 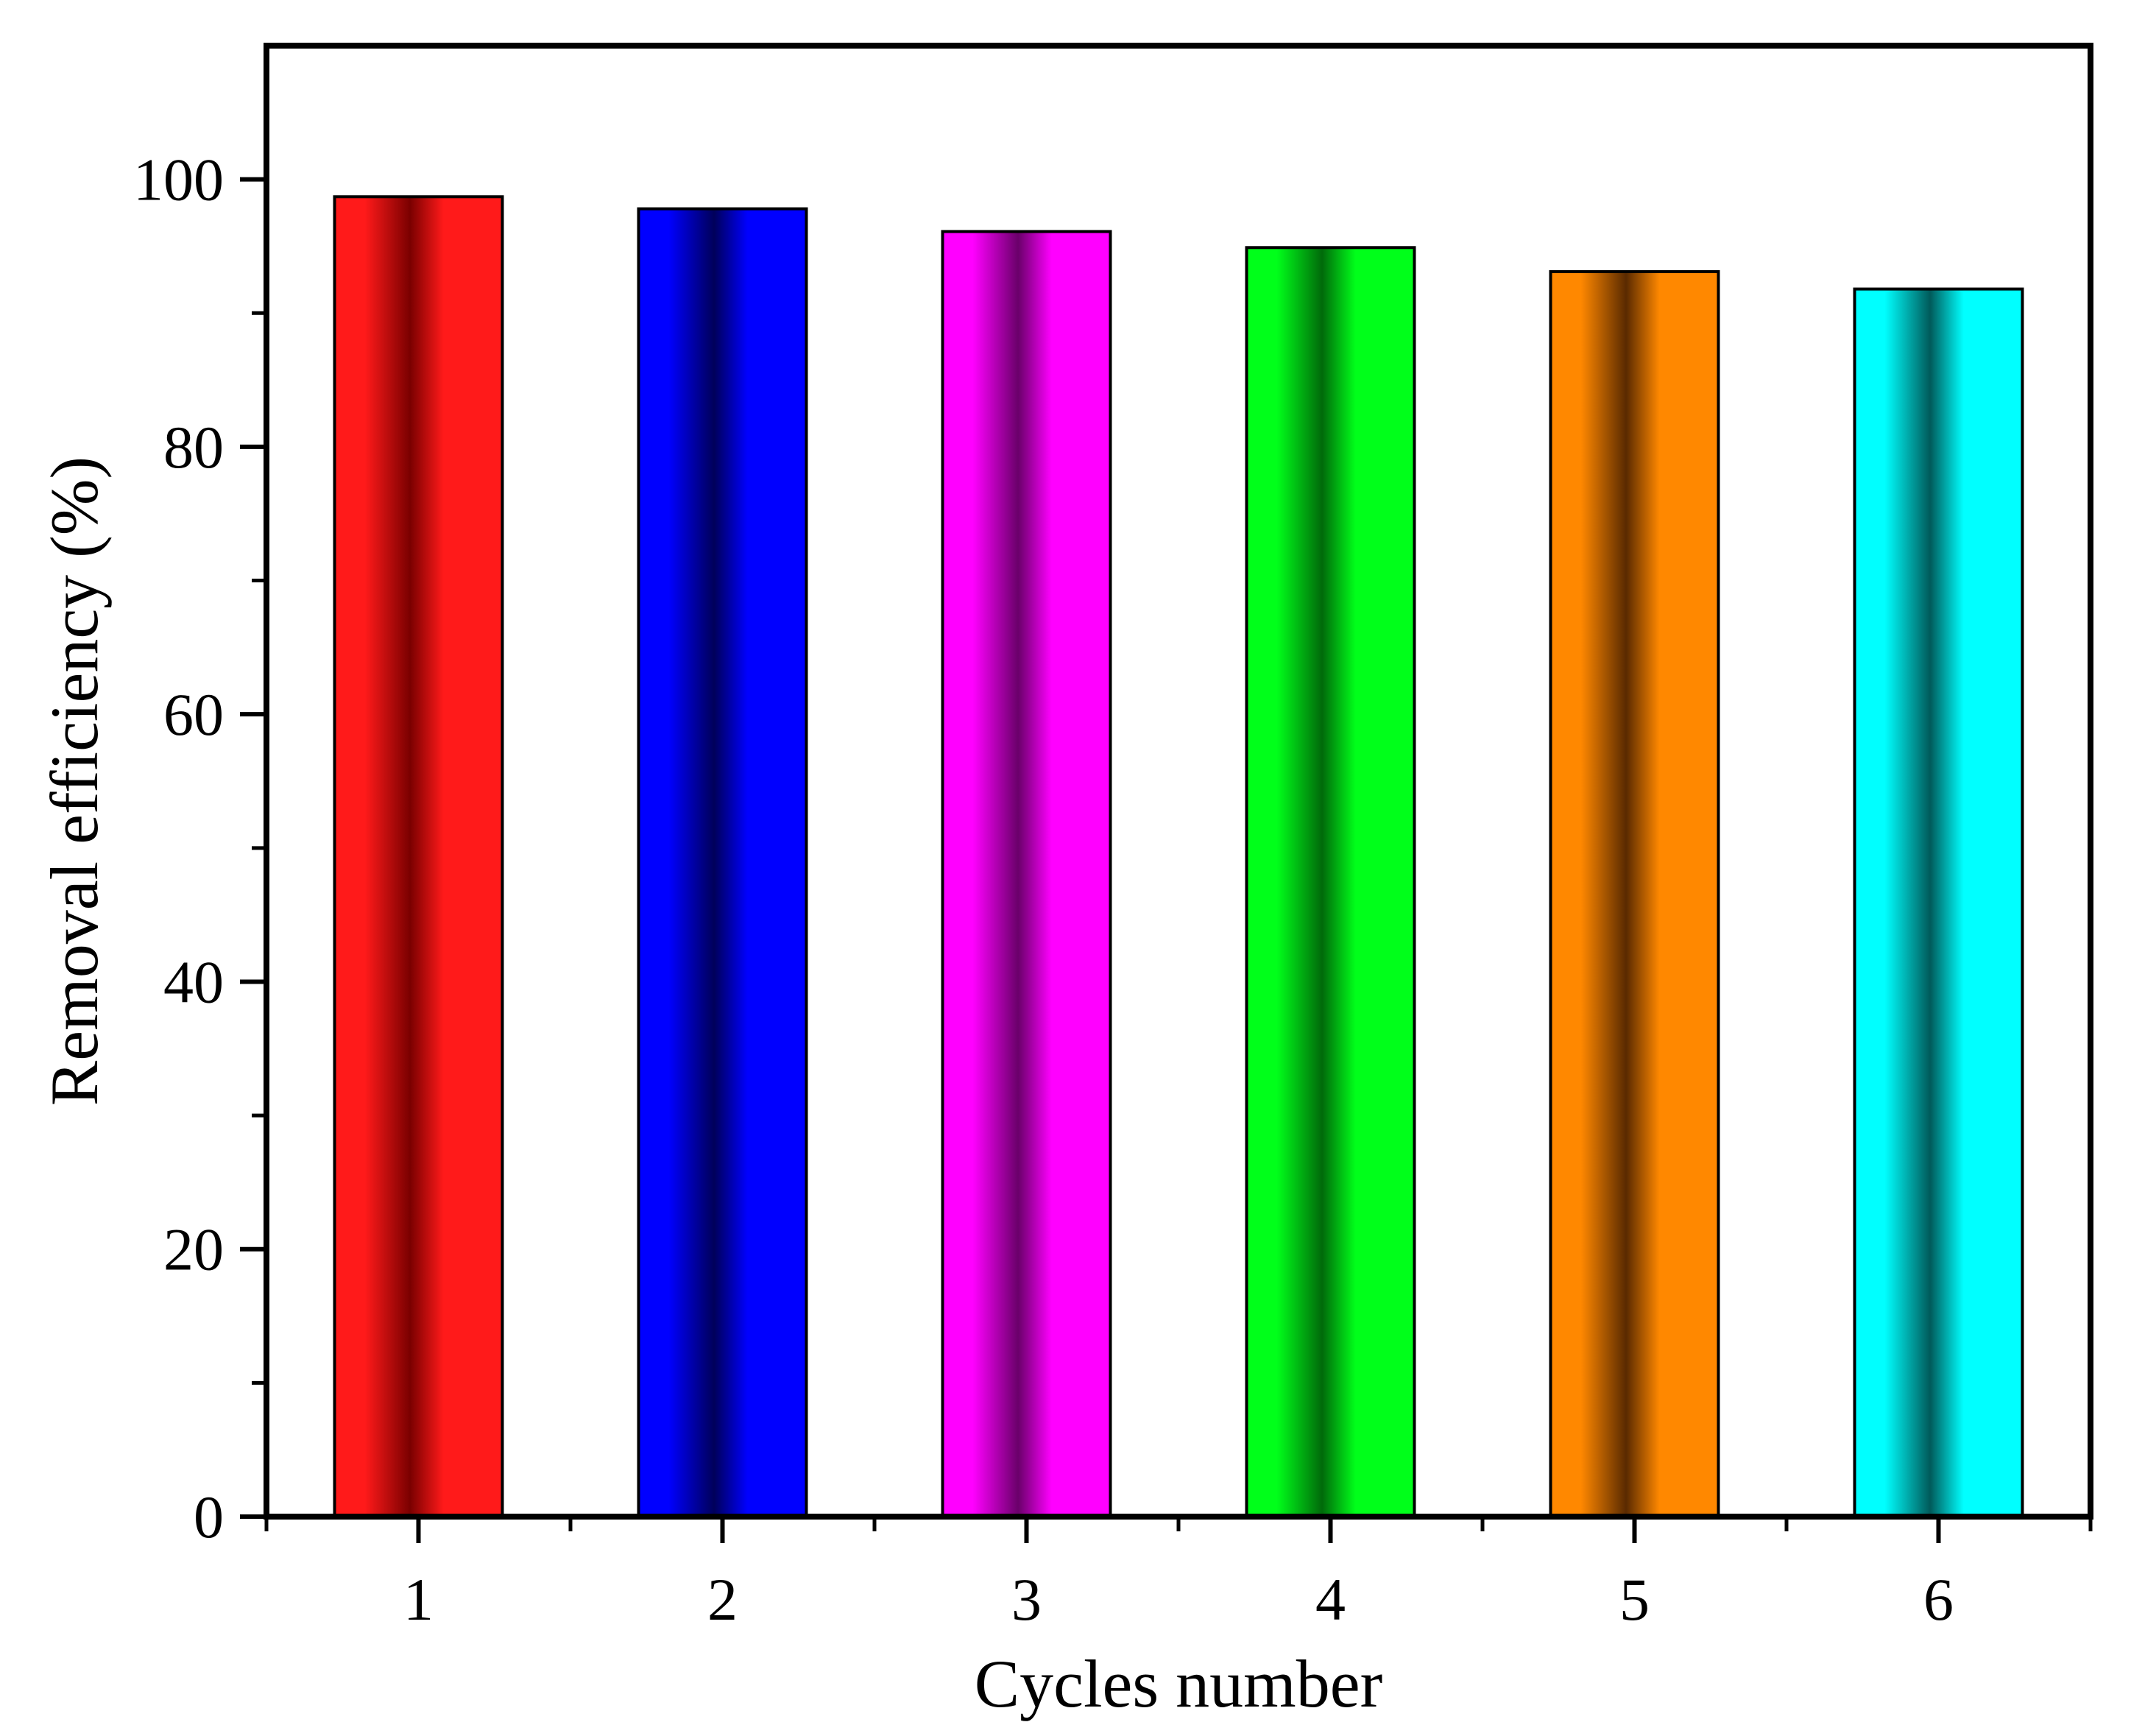 What do you see at coordinates (1178, 1683) in the screenshot?
I see `x-axis-title: Cycles number` at bounding box center [1178, 1683].